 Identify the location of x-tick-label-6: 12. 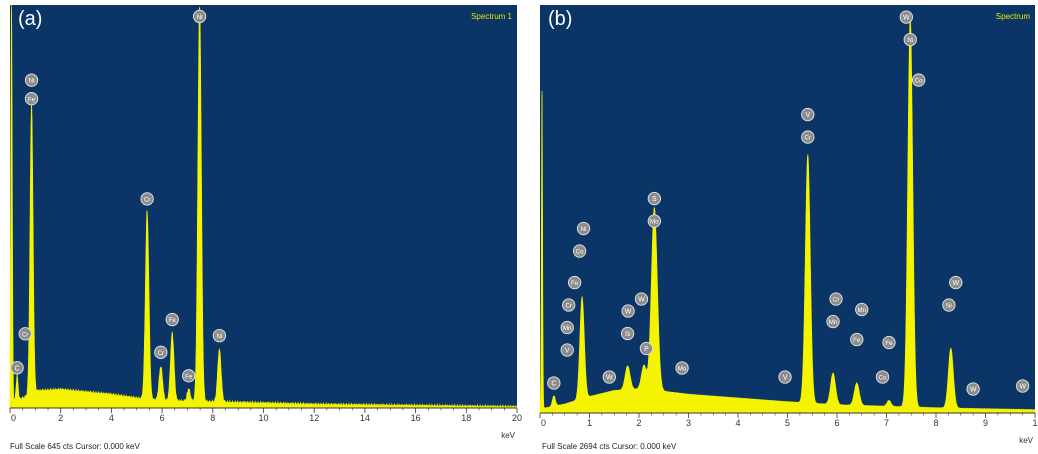
(314, 418).